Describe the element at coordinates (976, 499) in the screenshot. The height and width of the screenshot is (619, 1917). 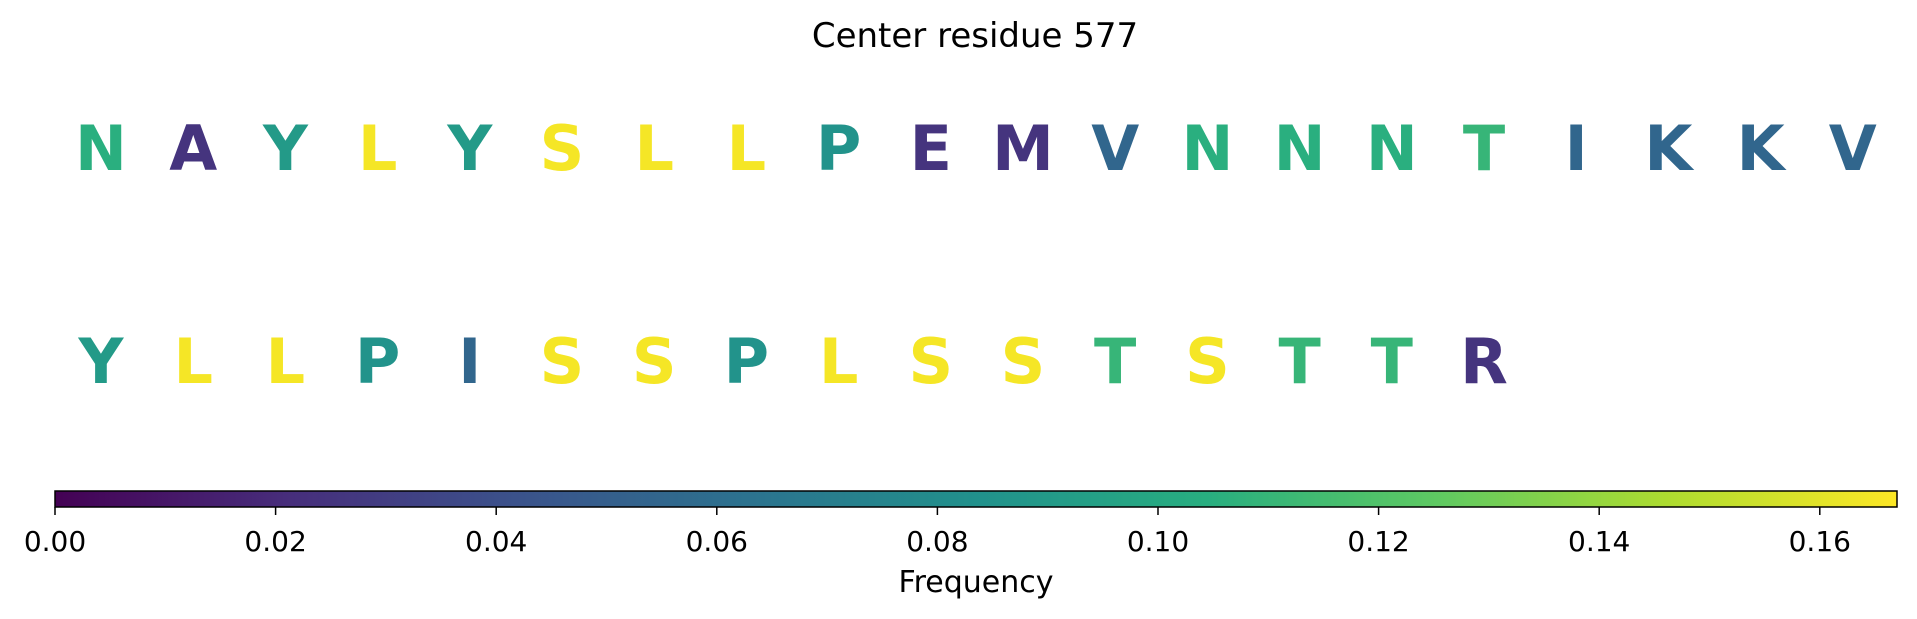
I see `colorbar` at that location.